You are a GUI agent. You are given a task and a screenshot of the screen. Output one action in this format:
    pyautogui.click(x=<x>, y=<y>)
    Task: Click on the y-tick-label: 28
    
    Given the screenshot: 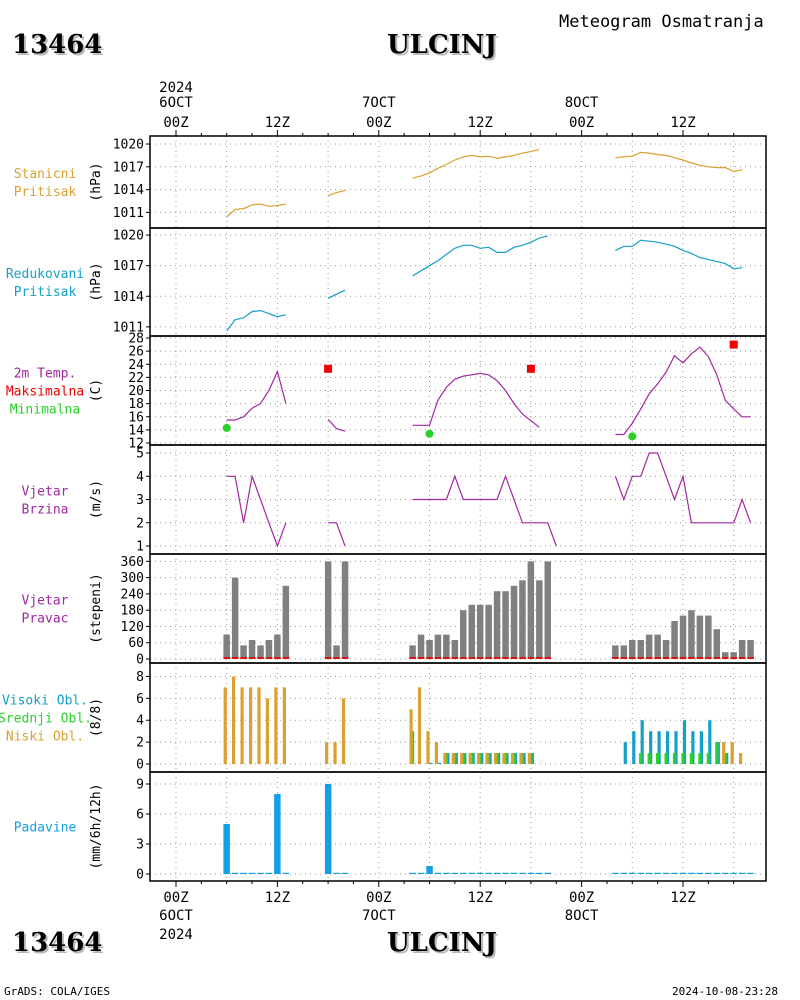 What is the action you would take?
    pyautogui.click(x=136, y=339)
    